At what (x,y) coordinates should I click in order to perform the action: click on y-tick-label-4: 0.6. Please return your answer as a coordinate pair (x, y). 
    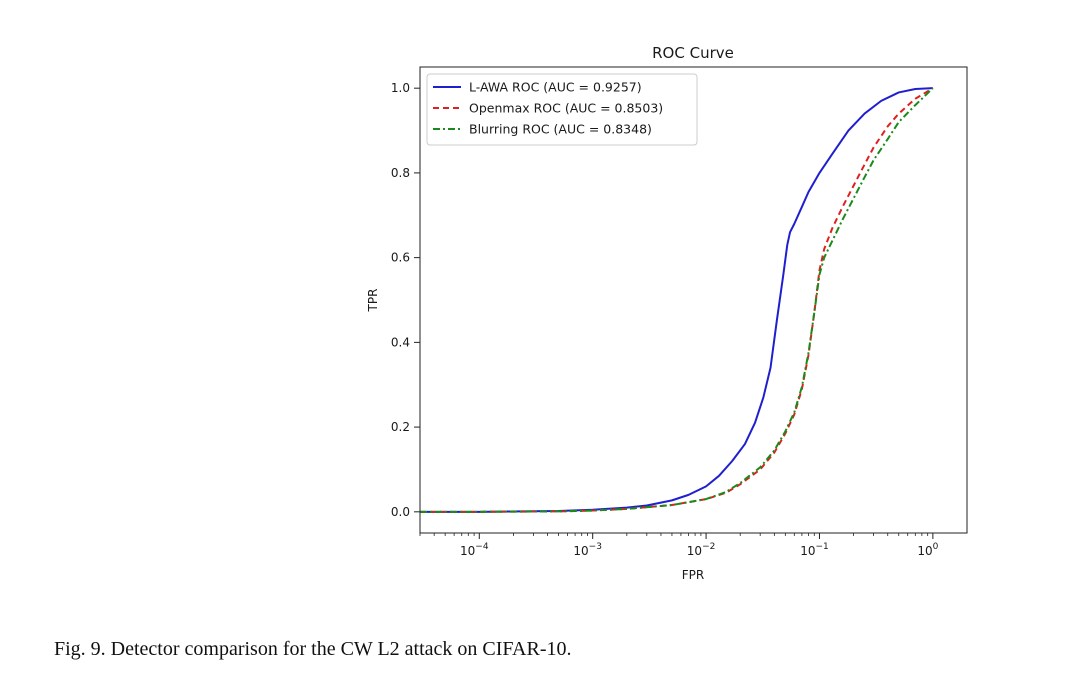
    Looking at the image, I should click on (400, 258).